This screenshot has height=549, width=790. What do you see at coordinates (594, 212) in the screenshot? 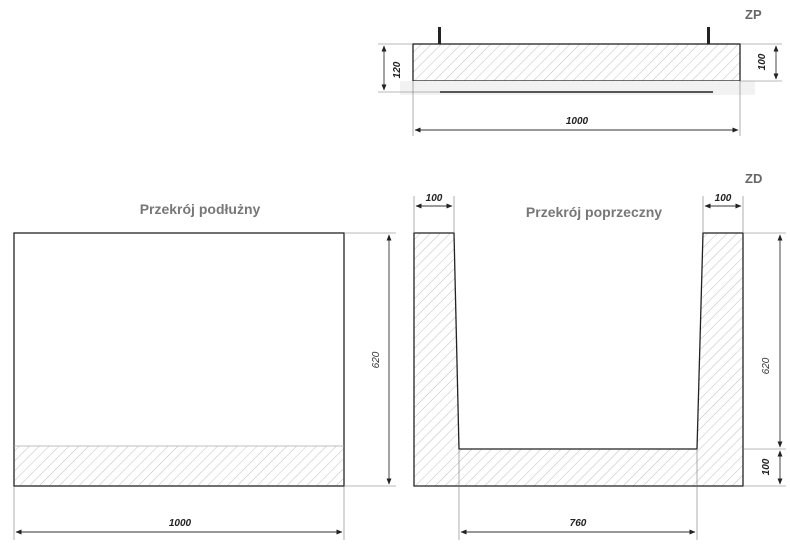
I see `cross-section-title: Przekrój poprzeczny` at bounding box center [594, 212].